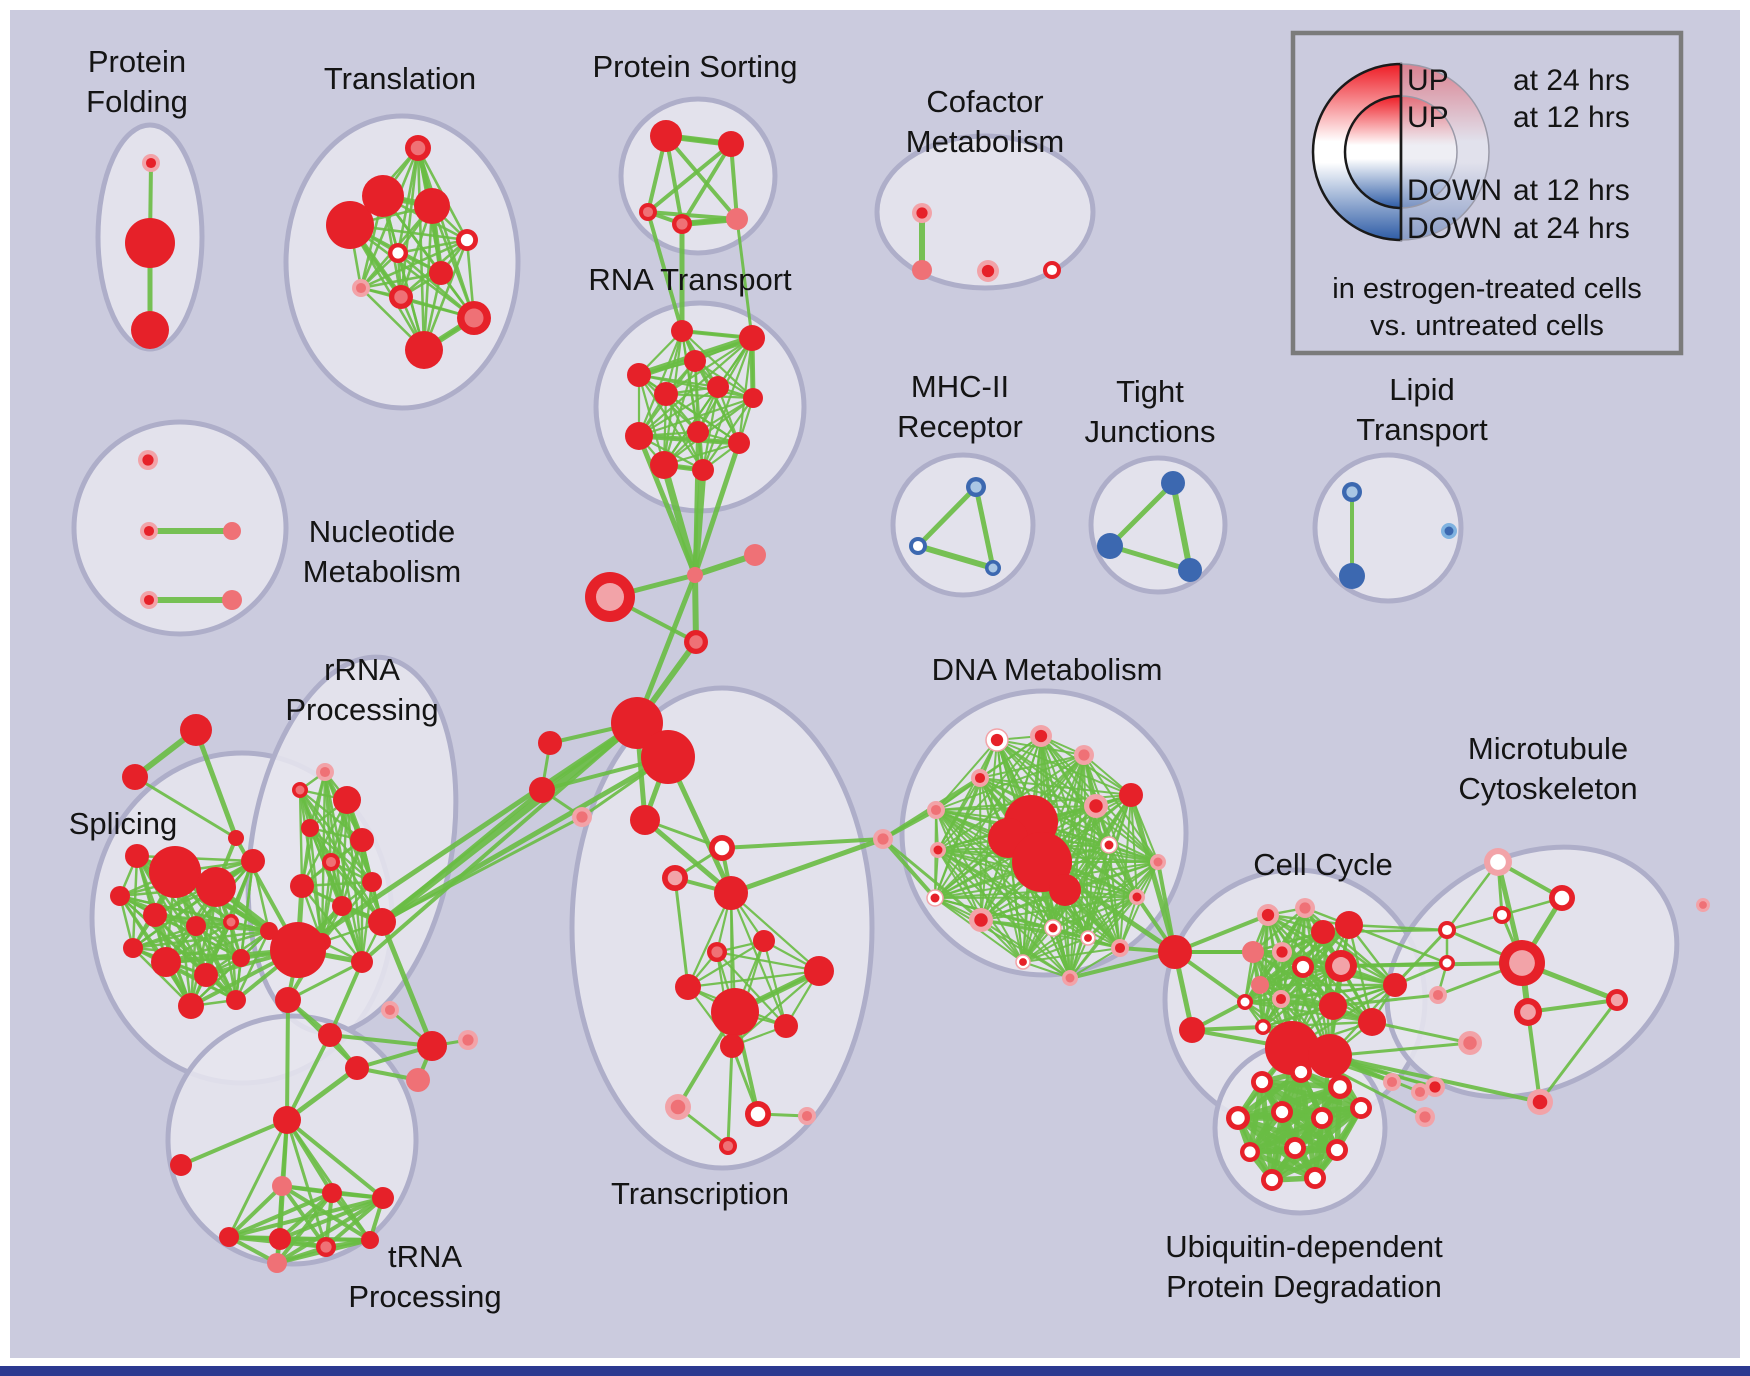 This screenshot has width=1750, height=1376. I want to click on cluster-label-tight_junctions: Tight, so click(1150, 391).